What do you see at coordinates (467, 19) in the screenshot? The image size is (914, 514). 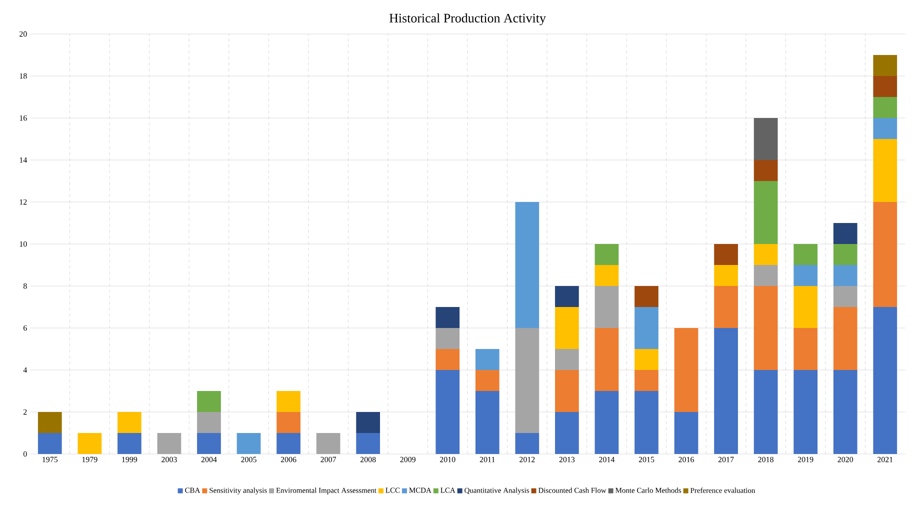 I see `chart-title: Historical Production Activity` at bounding box center [467, 19].